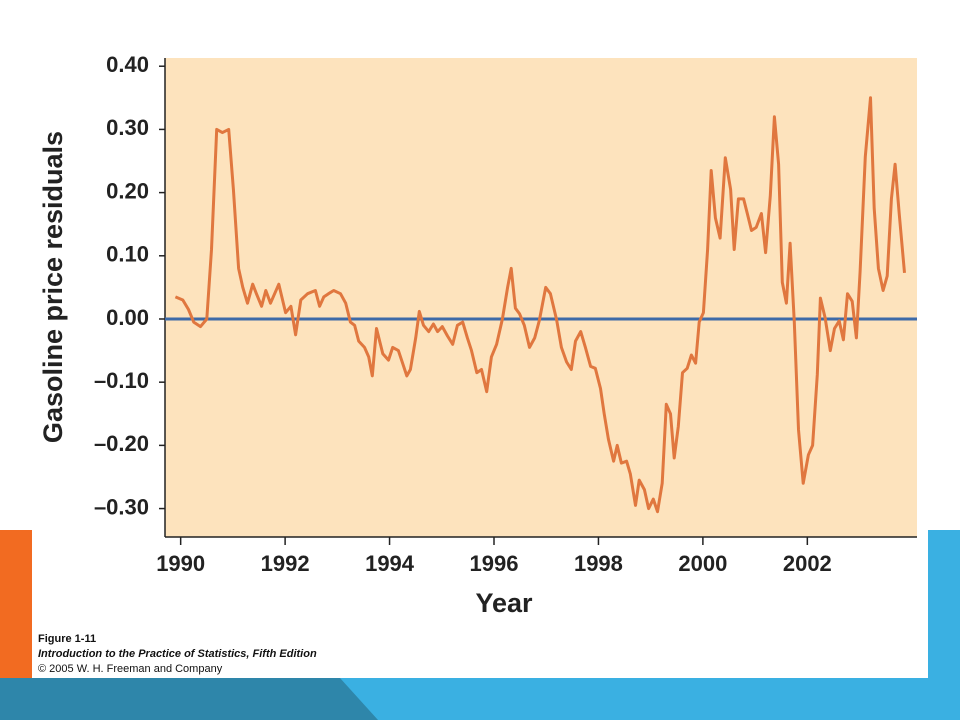 This screenshot has width=960, height=725. What do you see at coordinates (598, 563) in the screenshot?
I see `x-tick-label: 1998` at bounding box center [598, 563].